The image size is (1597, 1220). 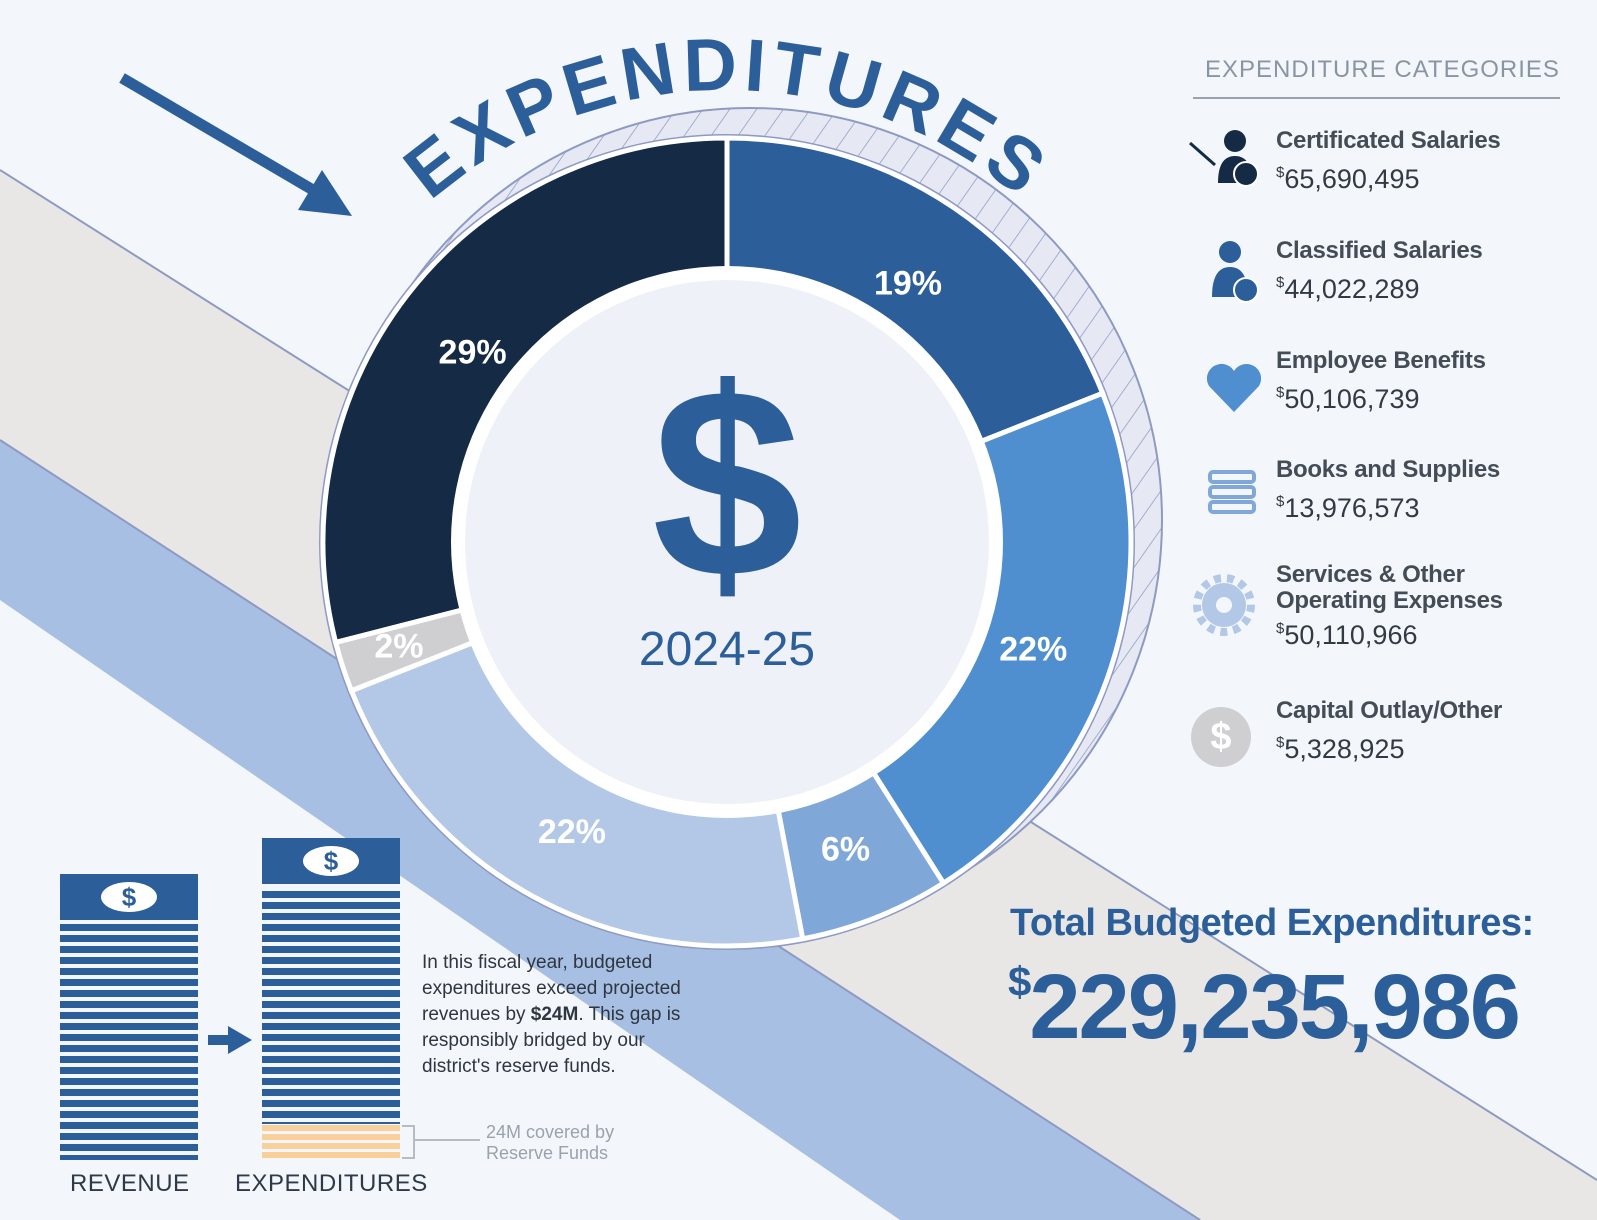 What do you see at coordinates (1388, 469) in the screenshot?
I see `legend-name: Books and Supplies` at bounding box center [1388, 469].